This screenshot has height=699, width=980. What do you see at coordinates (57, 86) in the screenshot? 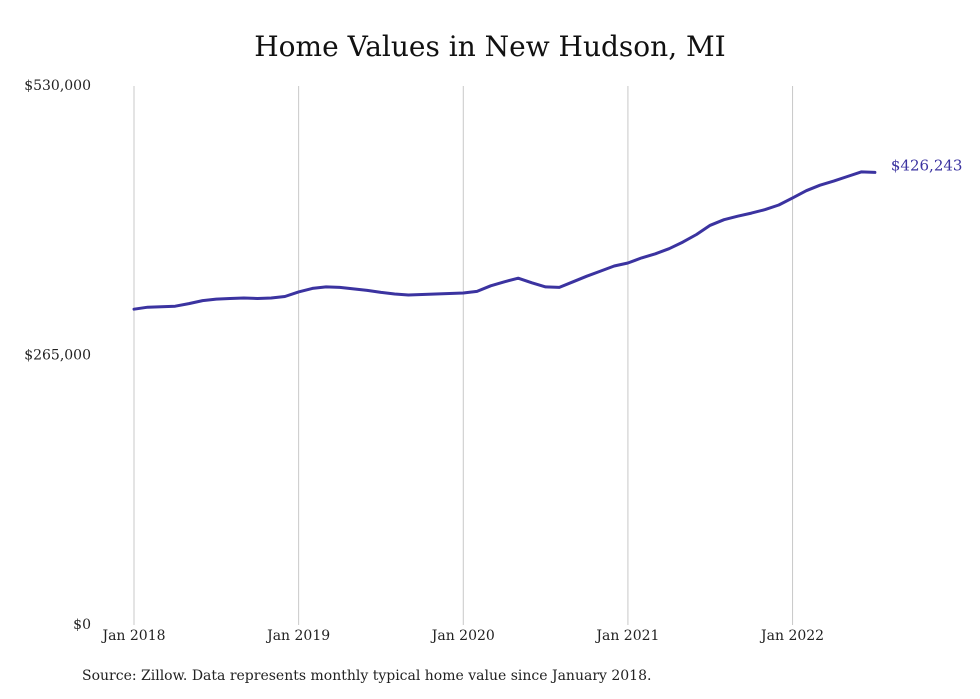
I see `y-tick-label: $530,000` at bounding box center [57, 86].